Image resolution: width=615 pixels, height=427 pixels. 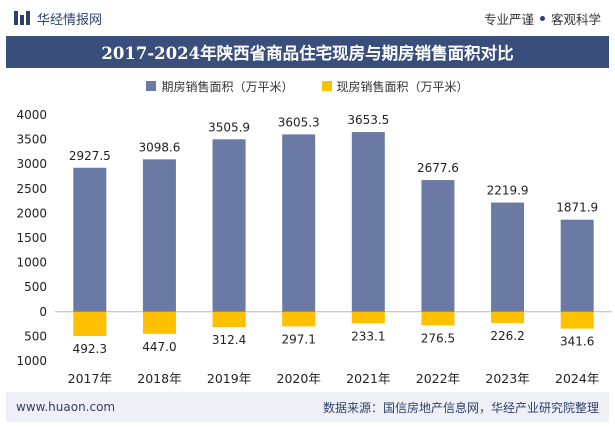 What do you see at coordinates (31, 164) in the screenshot?
I see `y-tick-label: 3000` at bounding box center [31, 164].